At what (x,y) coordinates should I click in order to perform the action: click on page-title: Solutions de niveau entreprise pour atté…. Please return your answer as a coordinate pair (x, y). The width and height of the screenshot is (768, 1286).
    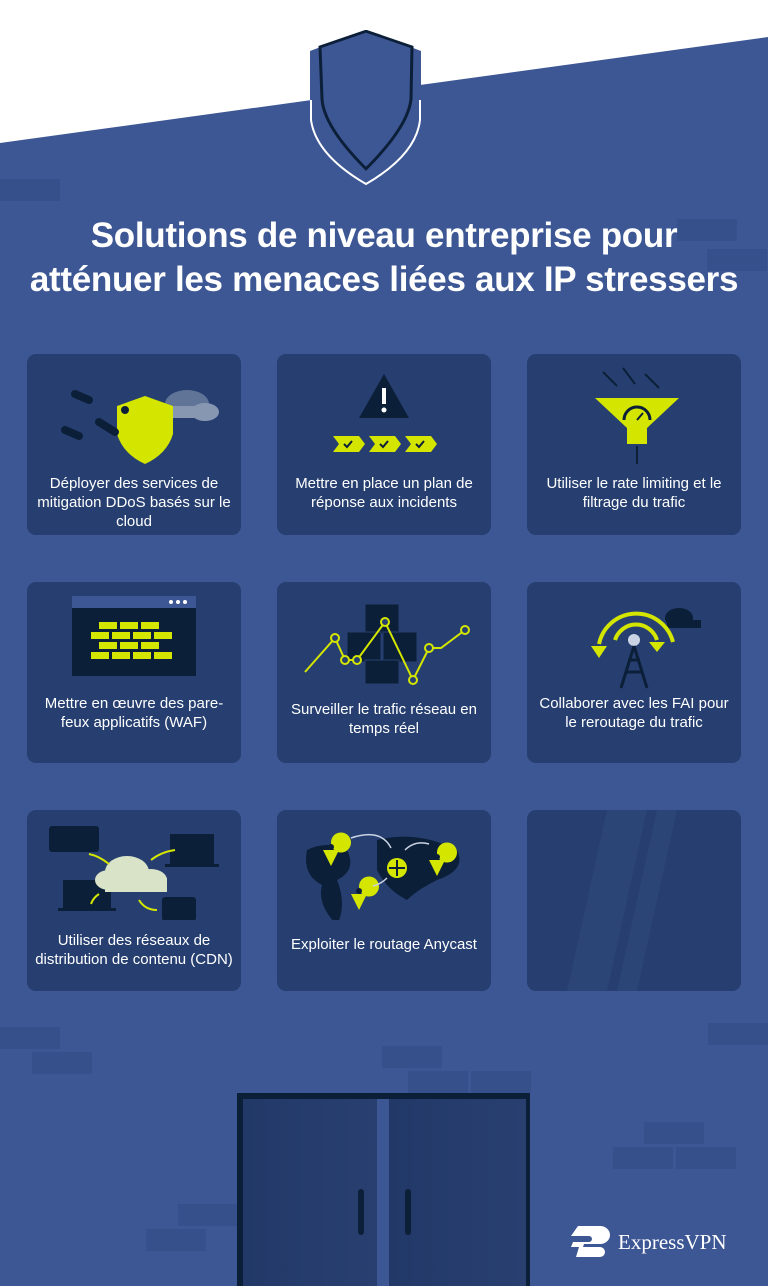
    Looking at the image, I should click on (384, 258).